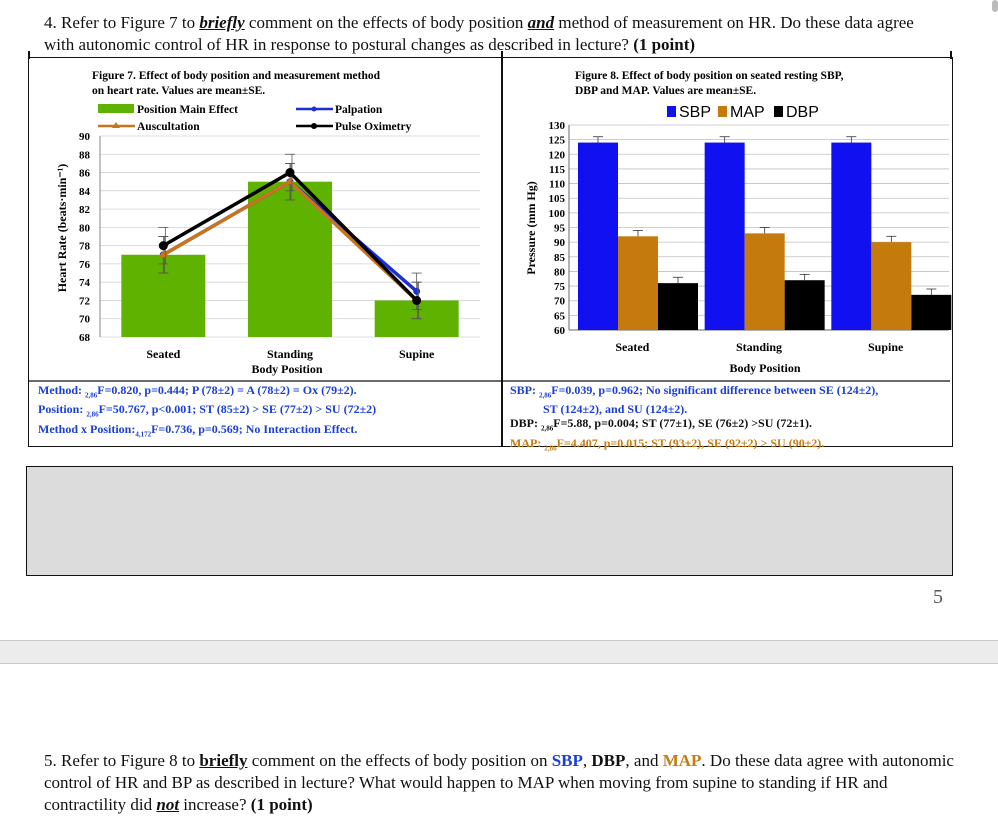 This screenshot has width=998, height=828. What do you see at coordinates (85, 137) in the screenshot?
I see `fig7-ytick-label: 90` at bounding box center [85, 137].